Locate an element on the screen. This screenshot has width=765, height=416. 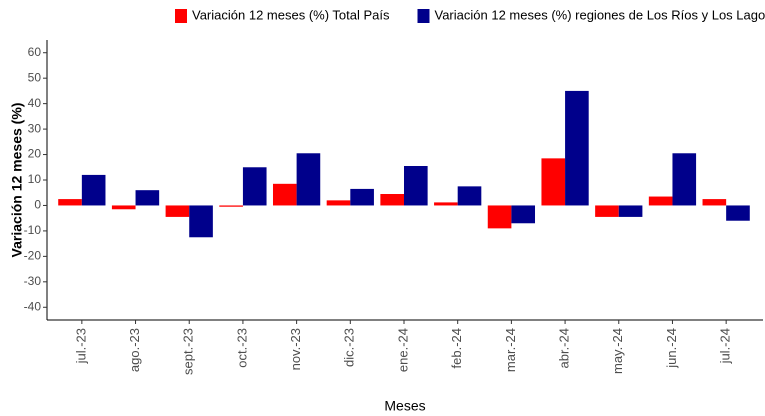
x-tick-label: ago.-23 is located at coordinates (134, 350).